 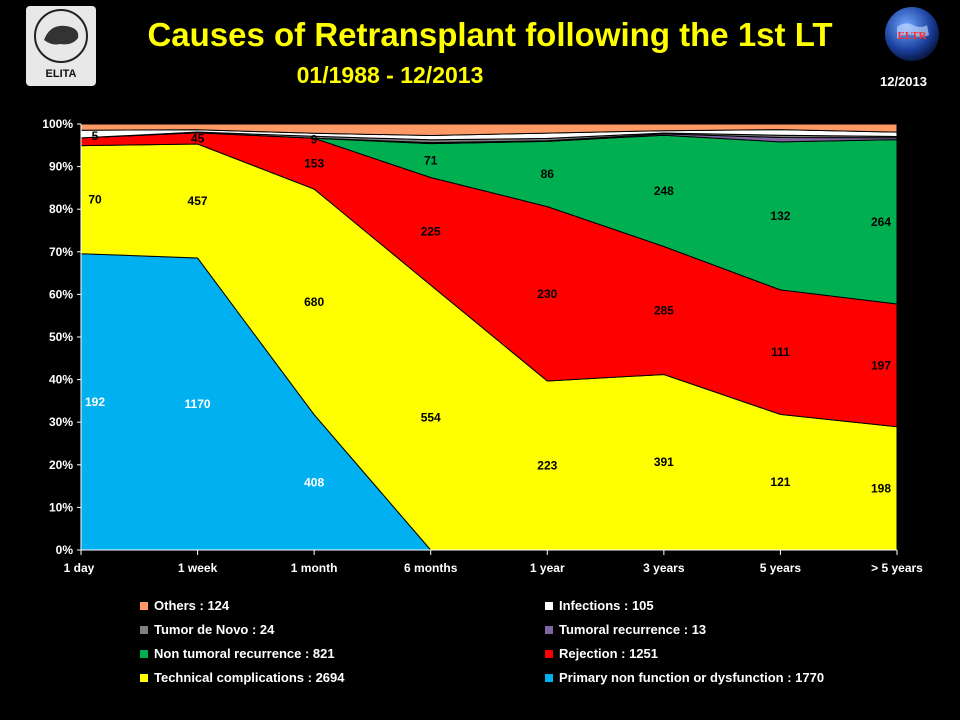 What do you see at coordinates (198, 118) in the screenshot?
I see `data-label: 23` at bounding box center [198, 118].